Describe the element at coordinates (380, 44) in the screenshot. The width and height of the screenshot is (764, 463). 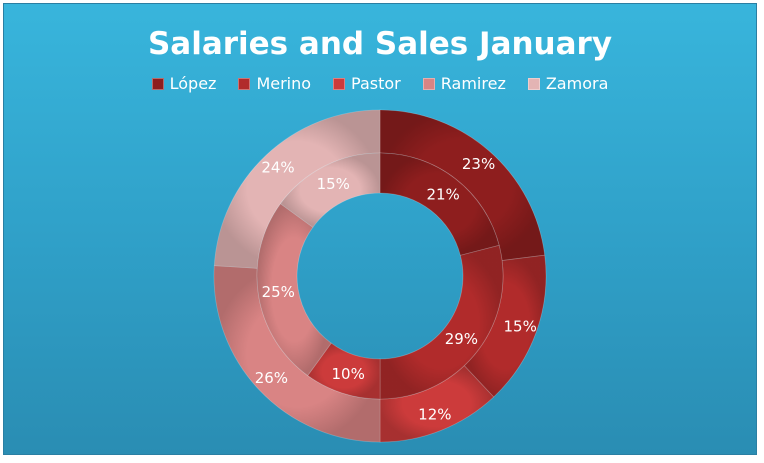
I see `chart-title: Salaries and Sales January` at that location.